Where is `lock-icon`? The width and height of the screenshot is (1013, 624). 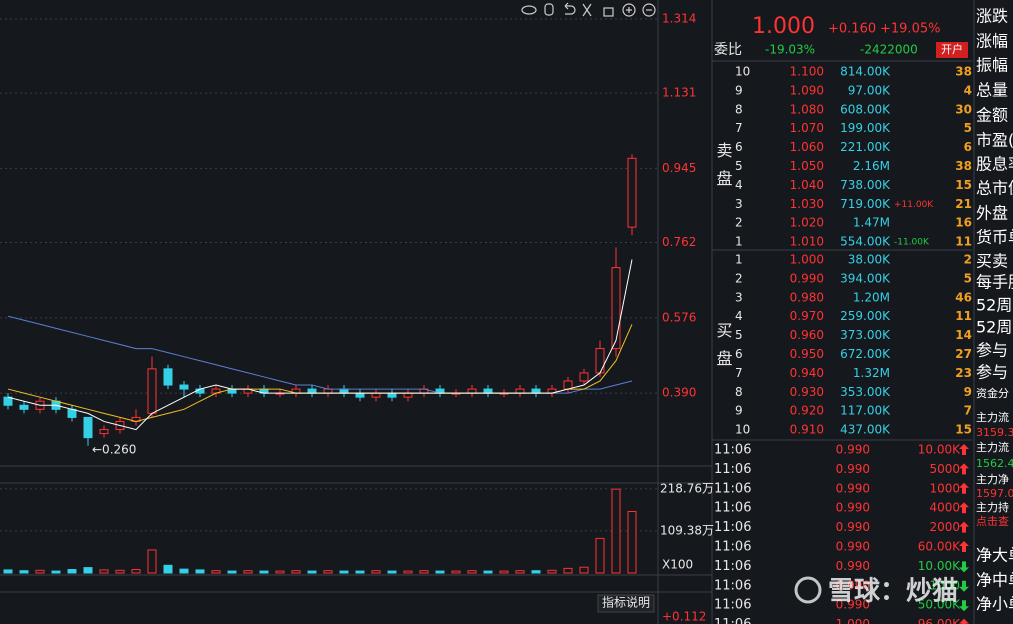
lock-icon is located at coordinates (608, 12).